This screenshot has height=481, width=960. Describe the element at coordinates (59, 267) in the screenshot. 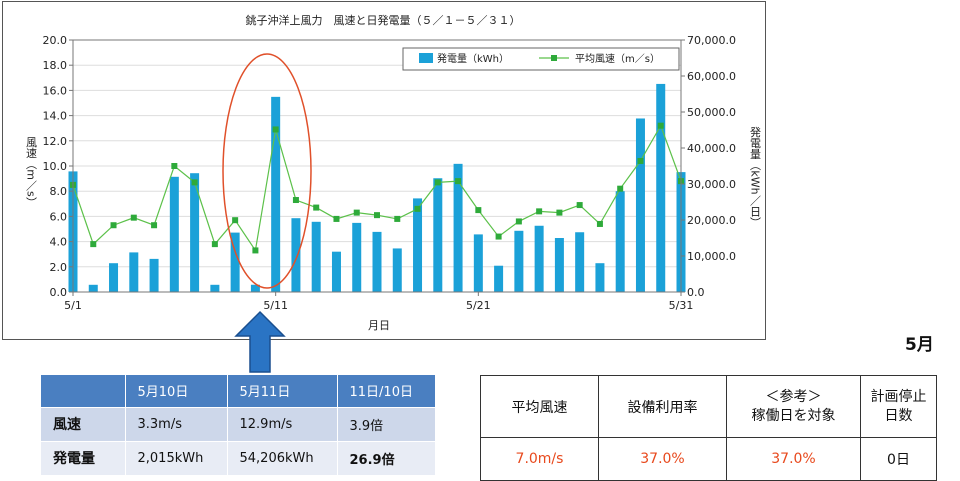

I see `left-tick-label: 2.0` at that location.